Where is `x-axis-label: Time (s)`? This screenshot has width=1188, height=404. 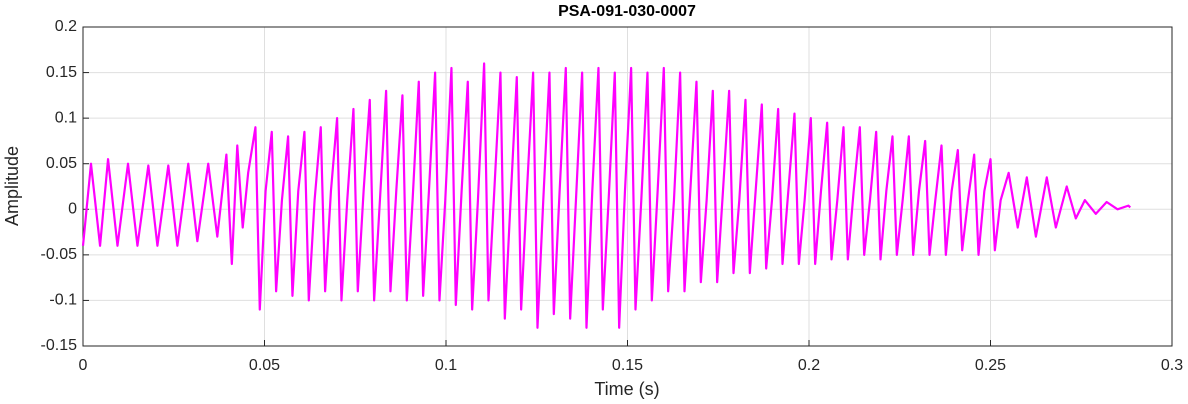 x-axis-label: Time (s) is located at coordinates (626, 389).